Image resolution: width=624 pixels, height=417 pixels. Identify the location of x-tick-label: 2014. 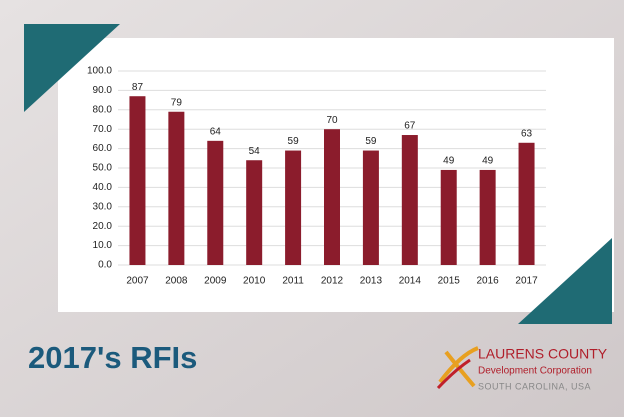
(410, 281).